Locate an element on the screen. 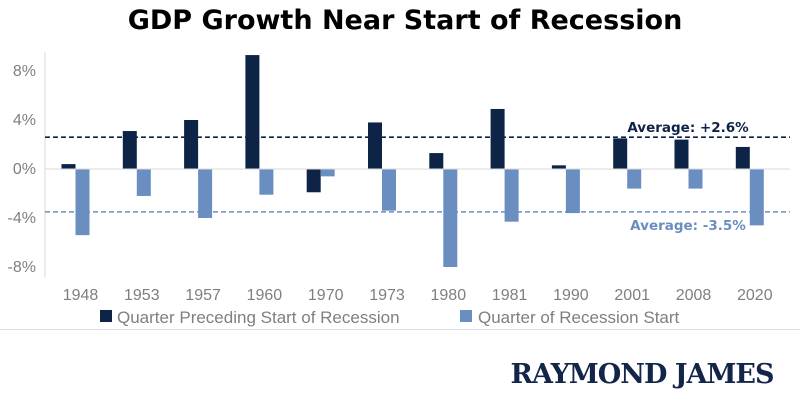 The height and width of the screenshot is (400, 800). x-tick-label: 2001 is located at coordinates (632, 295).